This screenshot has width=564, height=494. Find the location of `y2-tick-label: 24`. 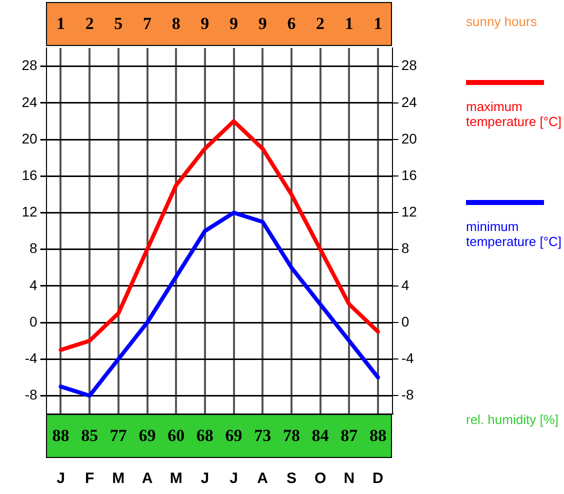

y2-tick-label: 24 is located at coordinates (30, 102).